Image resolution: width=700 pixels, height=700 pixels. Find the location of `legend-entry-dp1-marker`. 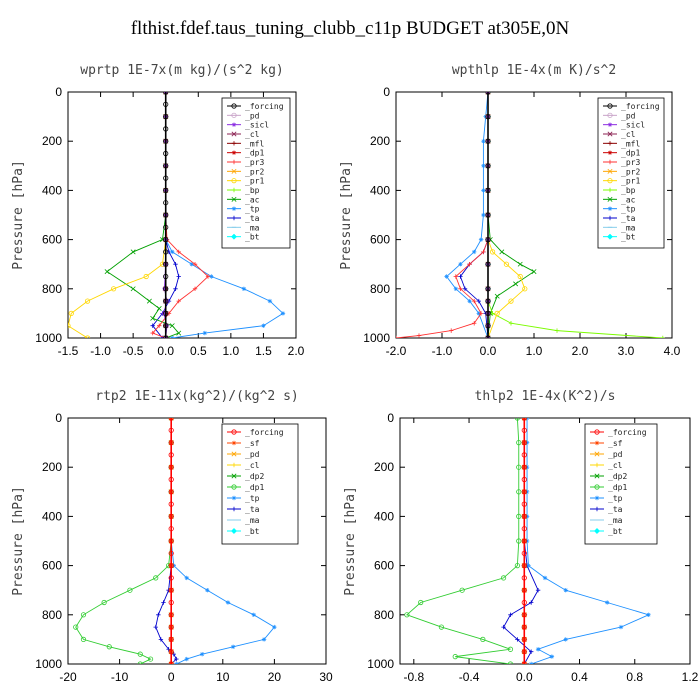

legend-entry-dp1-marker is located at coordinates (597, 487).